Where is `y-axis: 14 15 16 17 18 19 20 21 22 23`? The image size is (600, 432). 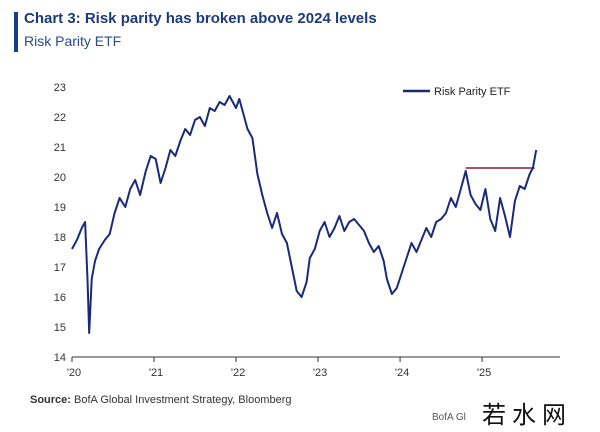
y-axis: 14 15 16 17 18 19 20 21 22 23 is located at coordinates (60, 223).